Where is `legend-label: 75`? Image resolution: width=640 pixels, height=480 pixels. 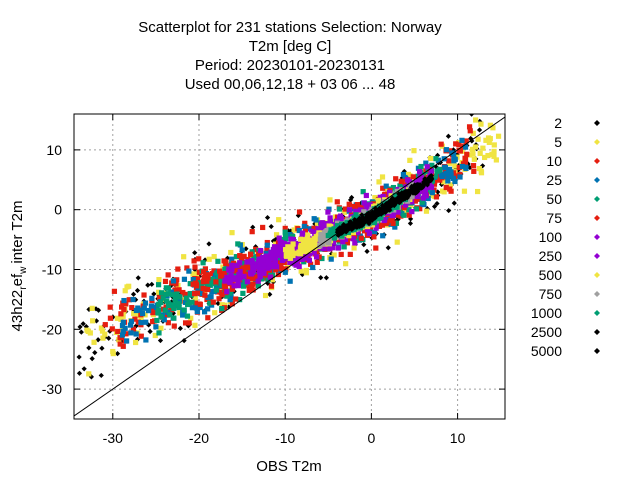
legend-label: 75 is located at coordinates (554, 218).